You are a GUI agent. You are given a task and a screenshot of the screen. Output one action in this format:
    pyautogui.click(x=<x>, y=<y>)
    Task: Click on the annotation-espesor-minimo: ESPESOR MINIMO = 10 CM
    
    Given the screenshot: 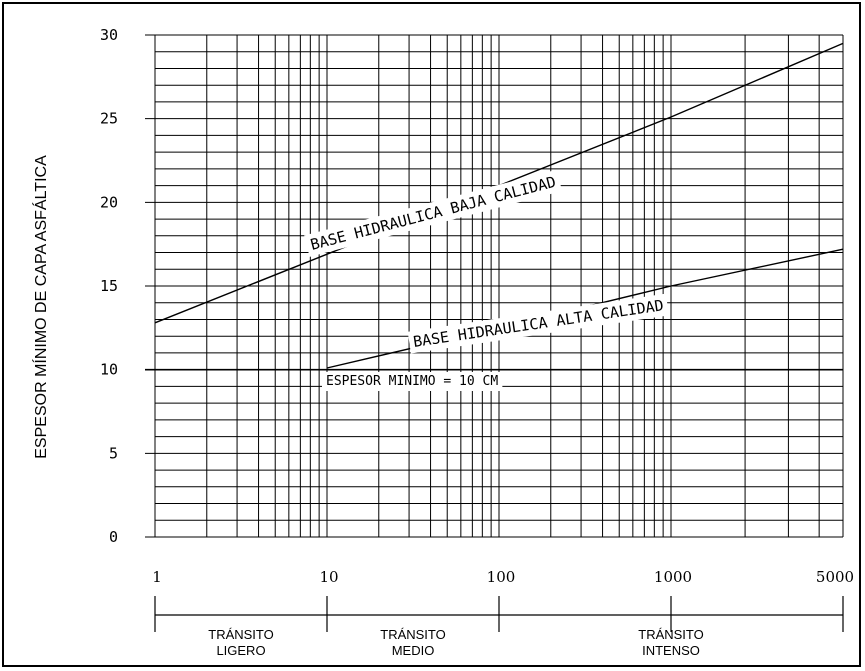 What is the action you would take?
    pyautogui.click(x=412, y=381)
    